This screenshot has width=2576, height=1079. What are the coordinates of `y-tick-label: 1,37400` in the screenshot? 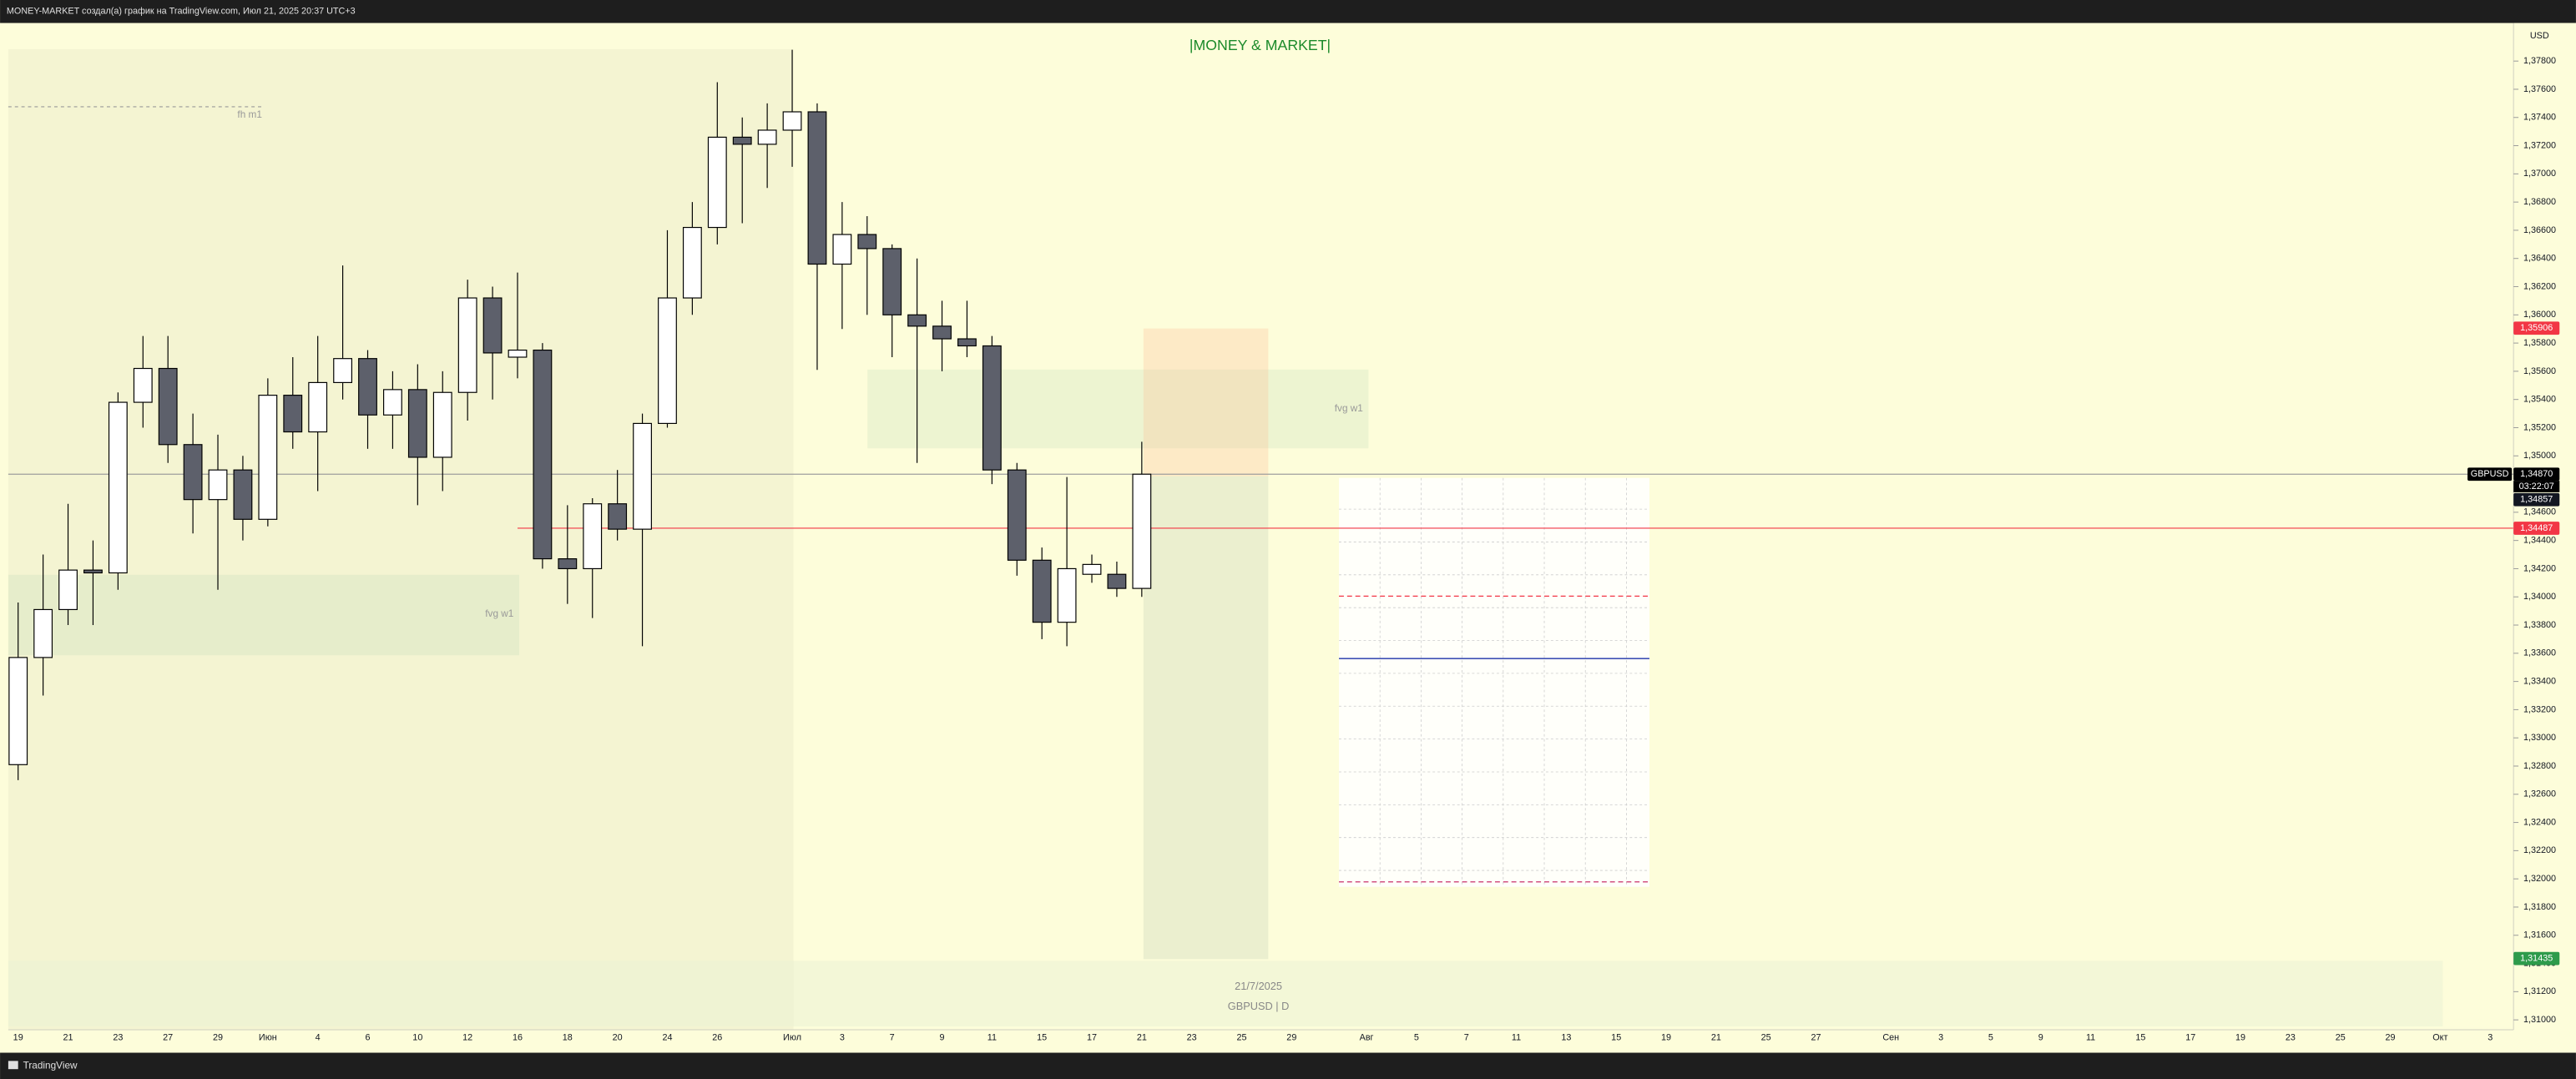 It's located at (2539, 118).